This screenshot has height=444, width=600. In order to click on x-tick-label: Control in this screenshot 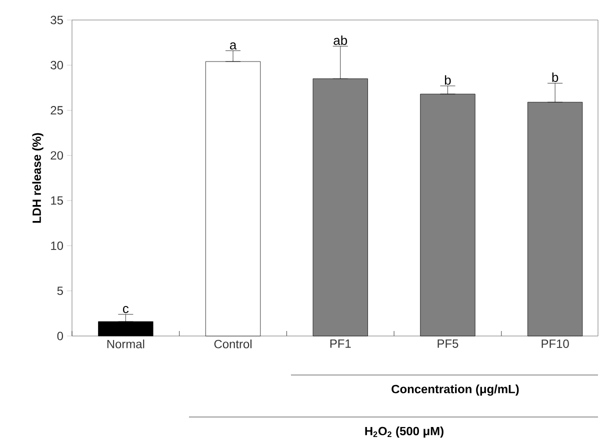, I will do `click(233, 344)`.